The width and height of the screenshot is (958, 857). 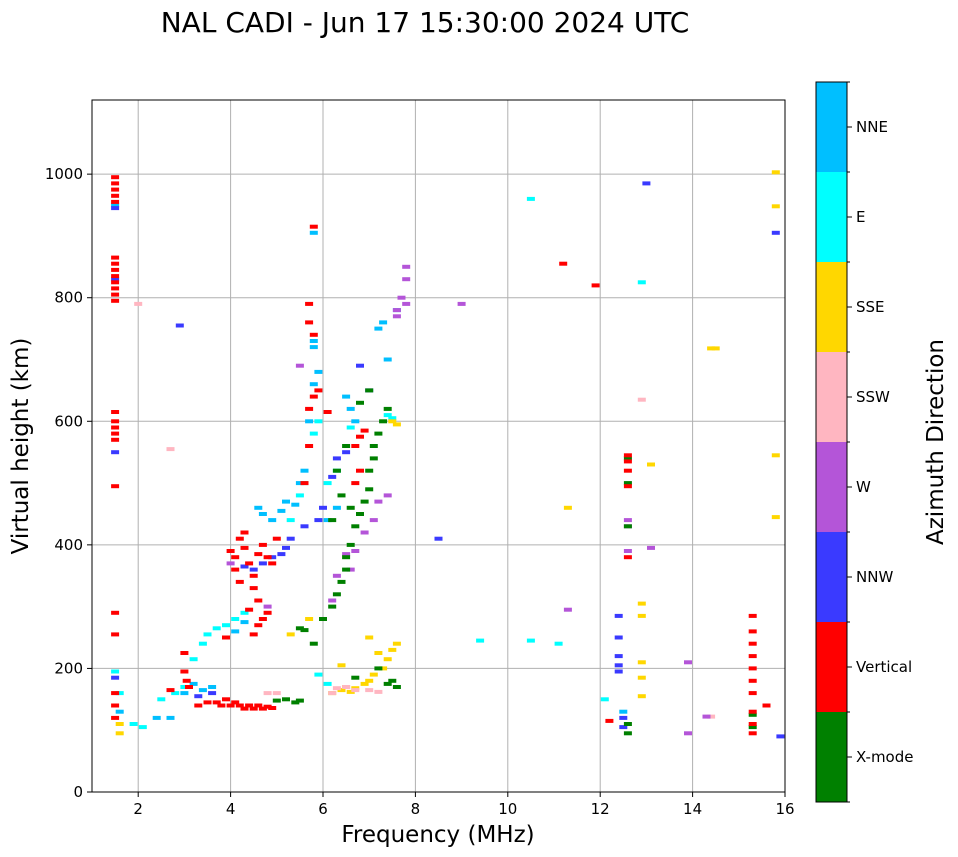 What do you see at coordinates (68, 483) in the screenshot?
I see `y-axis-ticks: 0 200 400 600 800 1000` at bounding box center [68, 483].